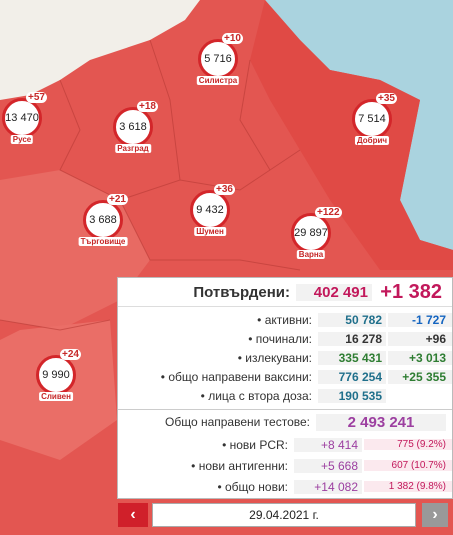 The image size is (453, 535). What do you see at coordinates (103, 220) in the screenshot?
I see `city-count: 3 688` at bounding box center [103, 220].